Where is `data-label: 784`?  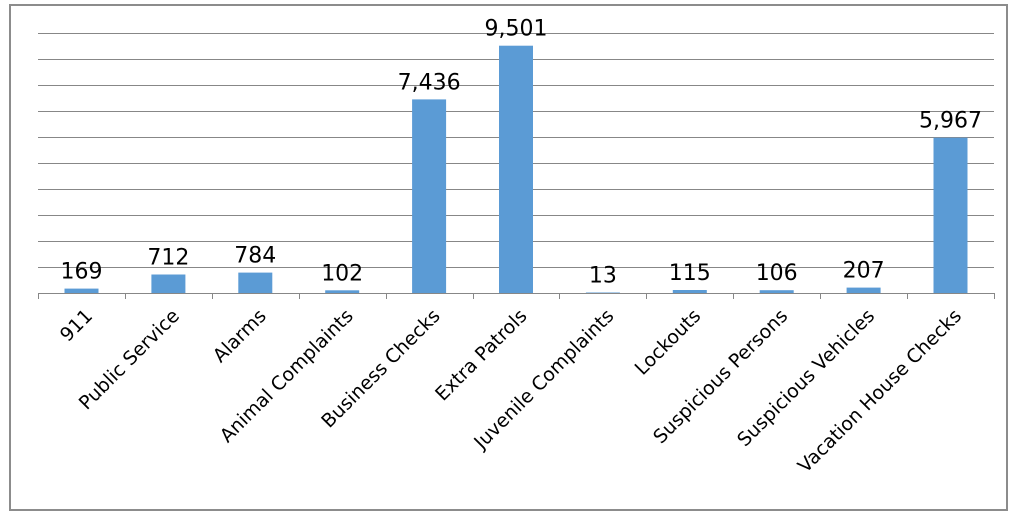 data-label: 784 is located at coordinates (255, 256).